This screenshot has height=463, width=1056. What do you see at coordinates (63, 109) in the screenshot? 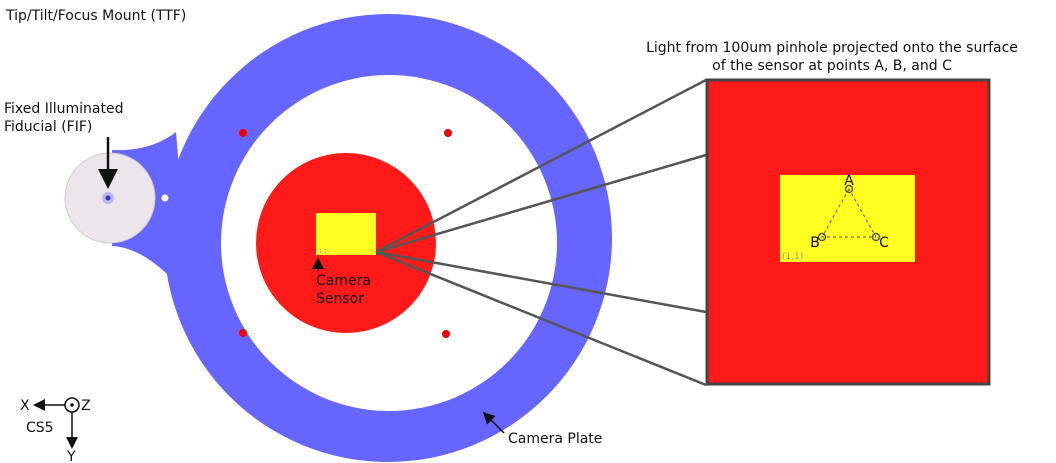
I see `fif-label: Fixed Illuminated` at bounding box center [63, 109].